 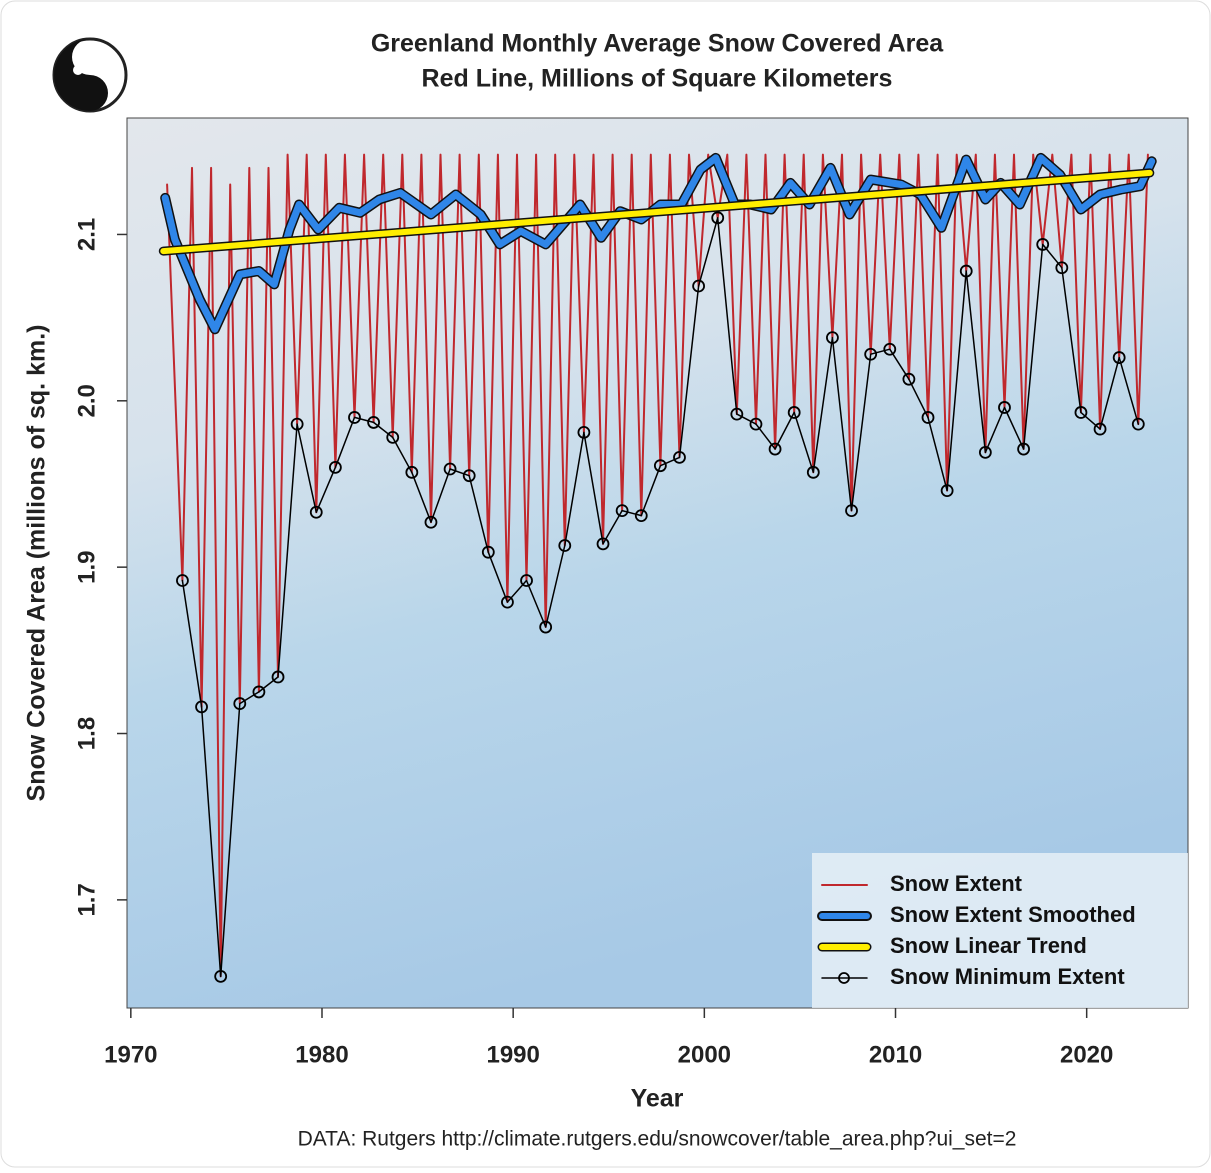 What do you see at coordinates (657, 79) in the screenshot?
I see `chart-subtitle: Red Line, Millions of Square Kilometers` at bounding box center [657, 79].